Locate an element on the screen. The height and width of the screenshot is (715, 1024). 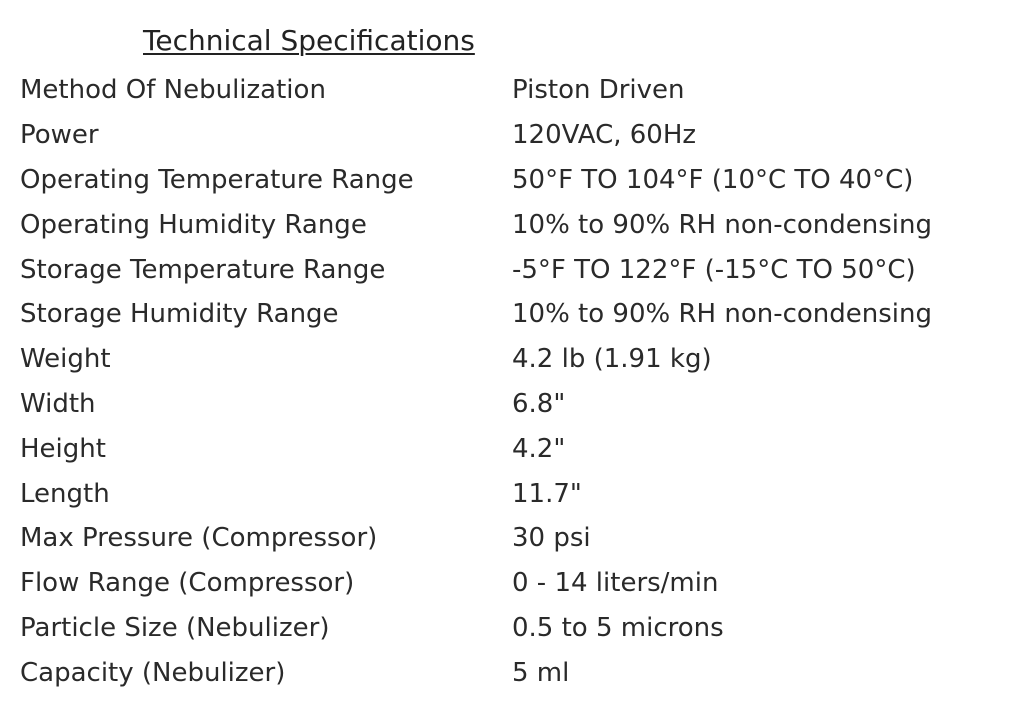
spec-row: Power 120VAC, 60Hz is located at coordinates (476, 135).